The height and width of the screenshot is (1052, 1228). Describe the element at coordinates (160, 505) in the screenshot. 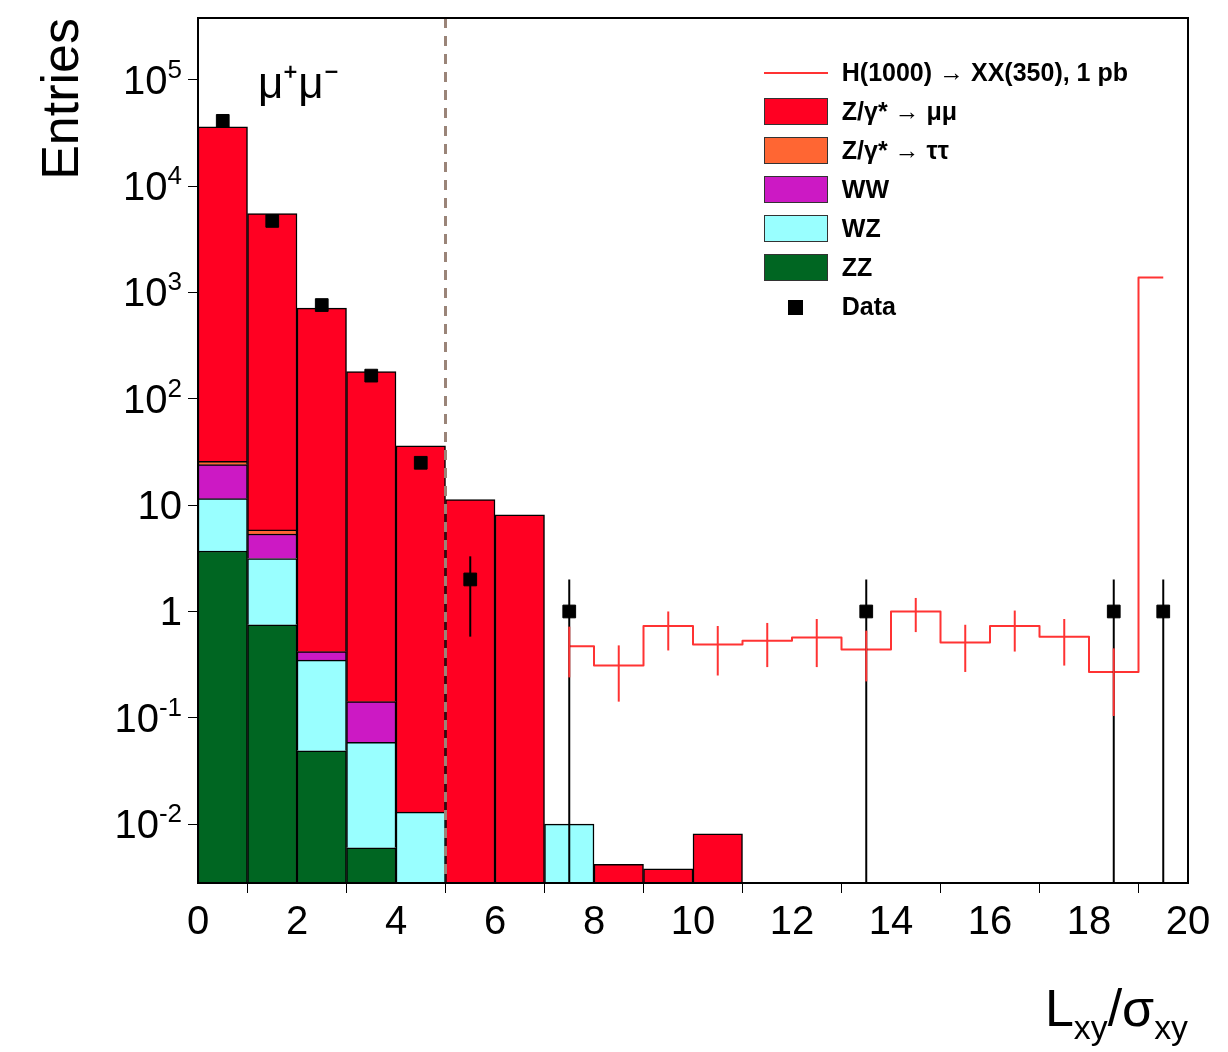

I see `y-tick-label: 10` at that location.